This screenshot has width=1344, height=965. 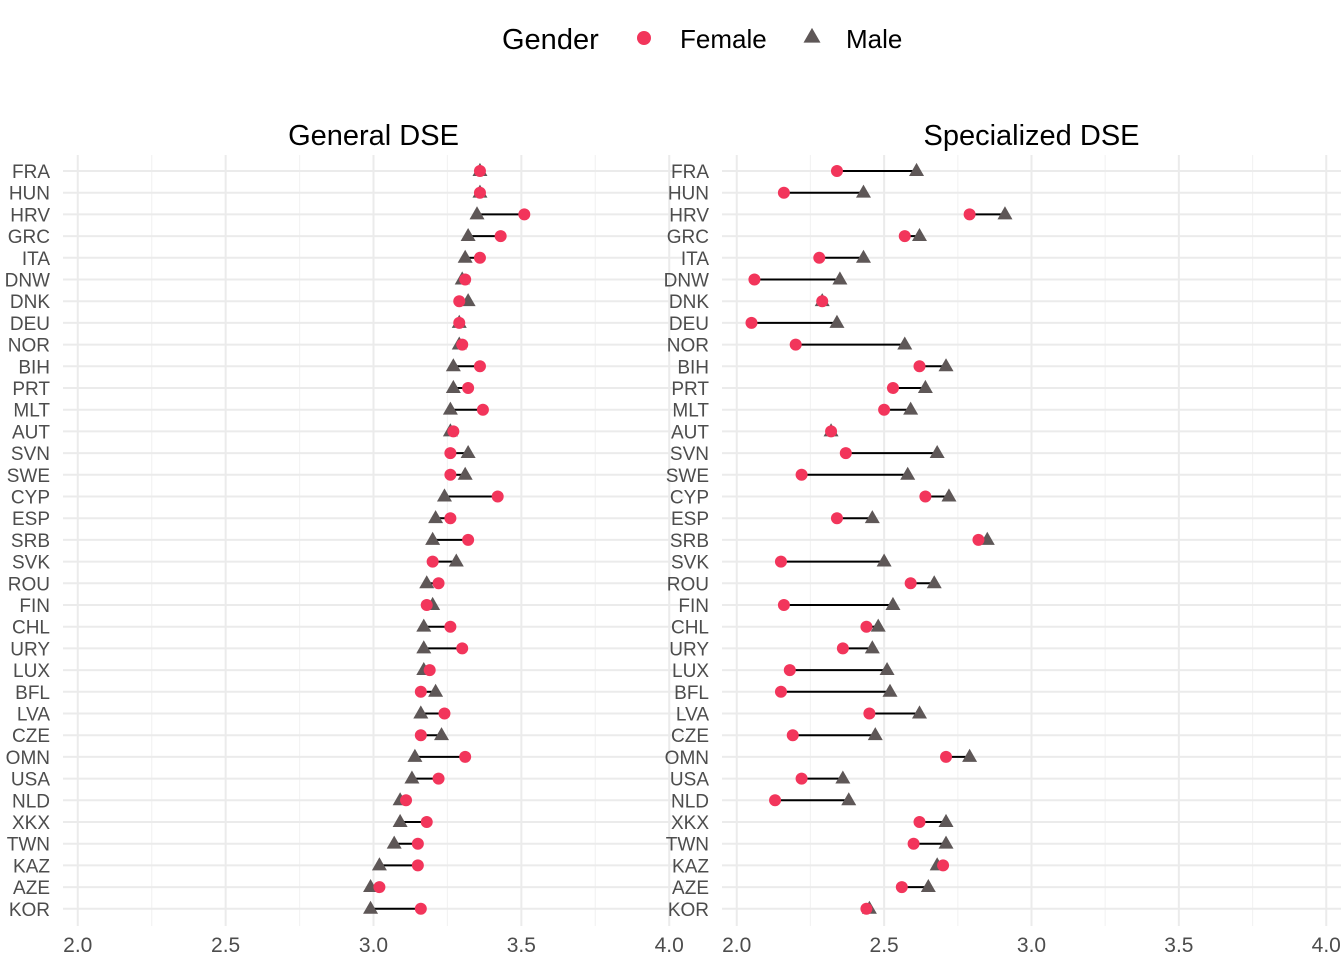 What do you see at coordinates (27, 281) in the screenshot?
I see `y-tick-label: DNW` at bounding box center [27, 281].